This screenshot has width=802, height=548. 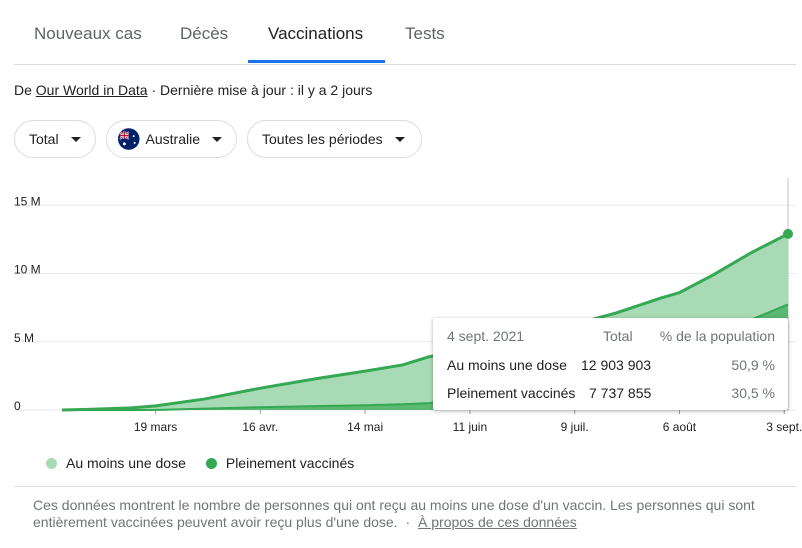 I want to click on hover-dot, so click(x=788, y=233).